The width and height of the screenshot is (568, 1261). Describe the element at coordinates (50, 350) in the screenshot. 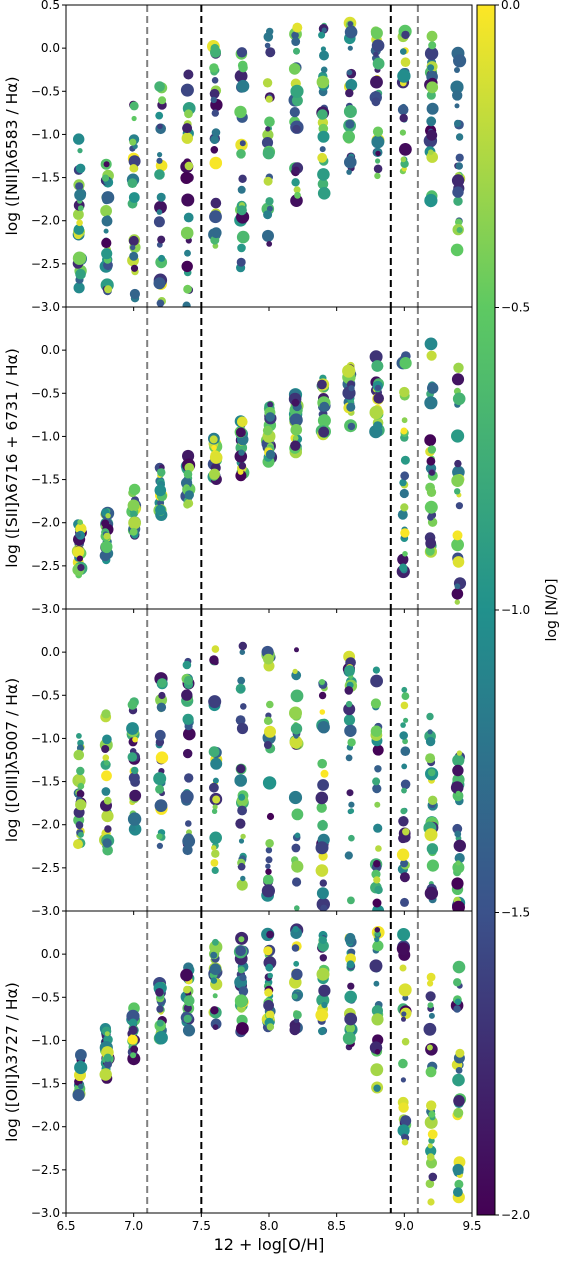

I see `y-tick-label: 0.0` at that location.